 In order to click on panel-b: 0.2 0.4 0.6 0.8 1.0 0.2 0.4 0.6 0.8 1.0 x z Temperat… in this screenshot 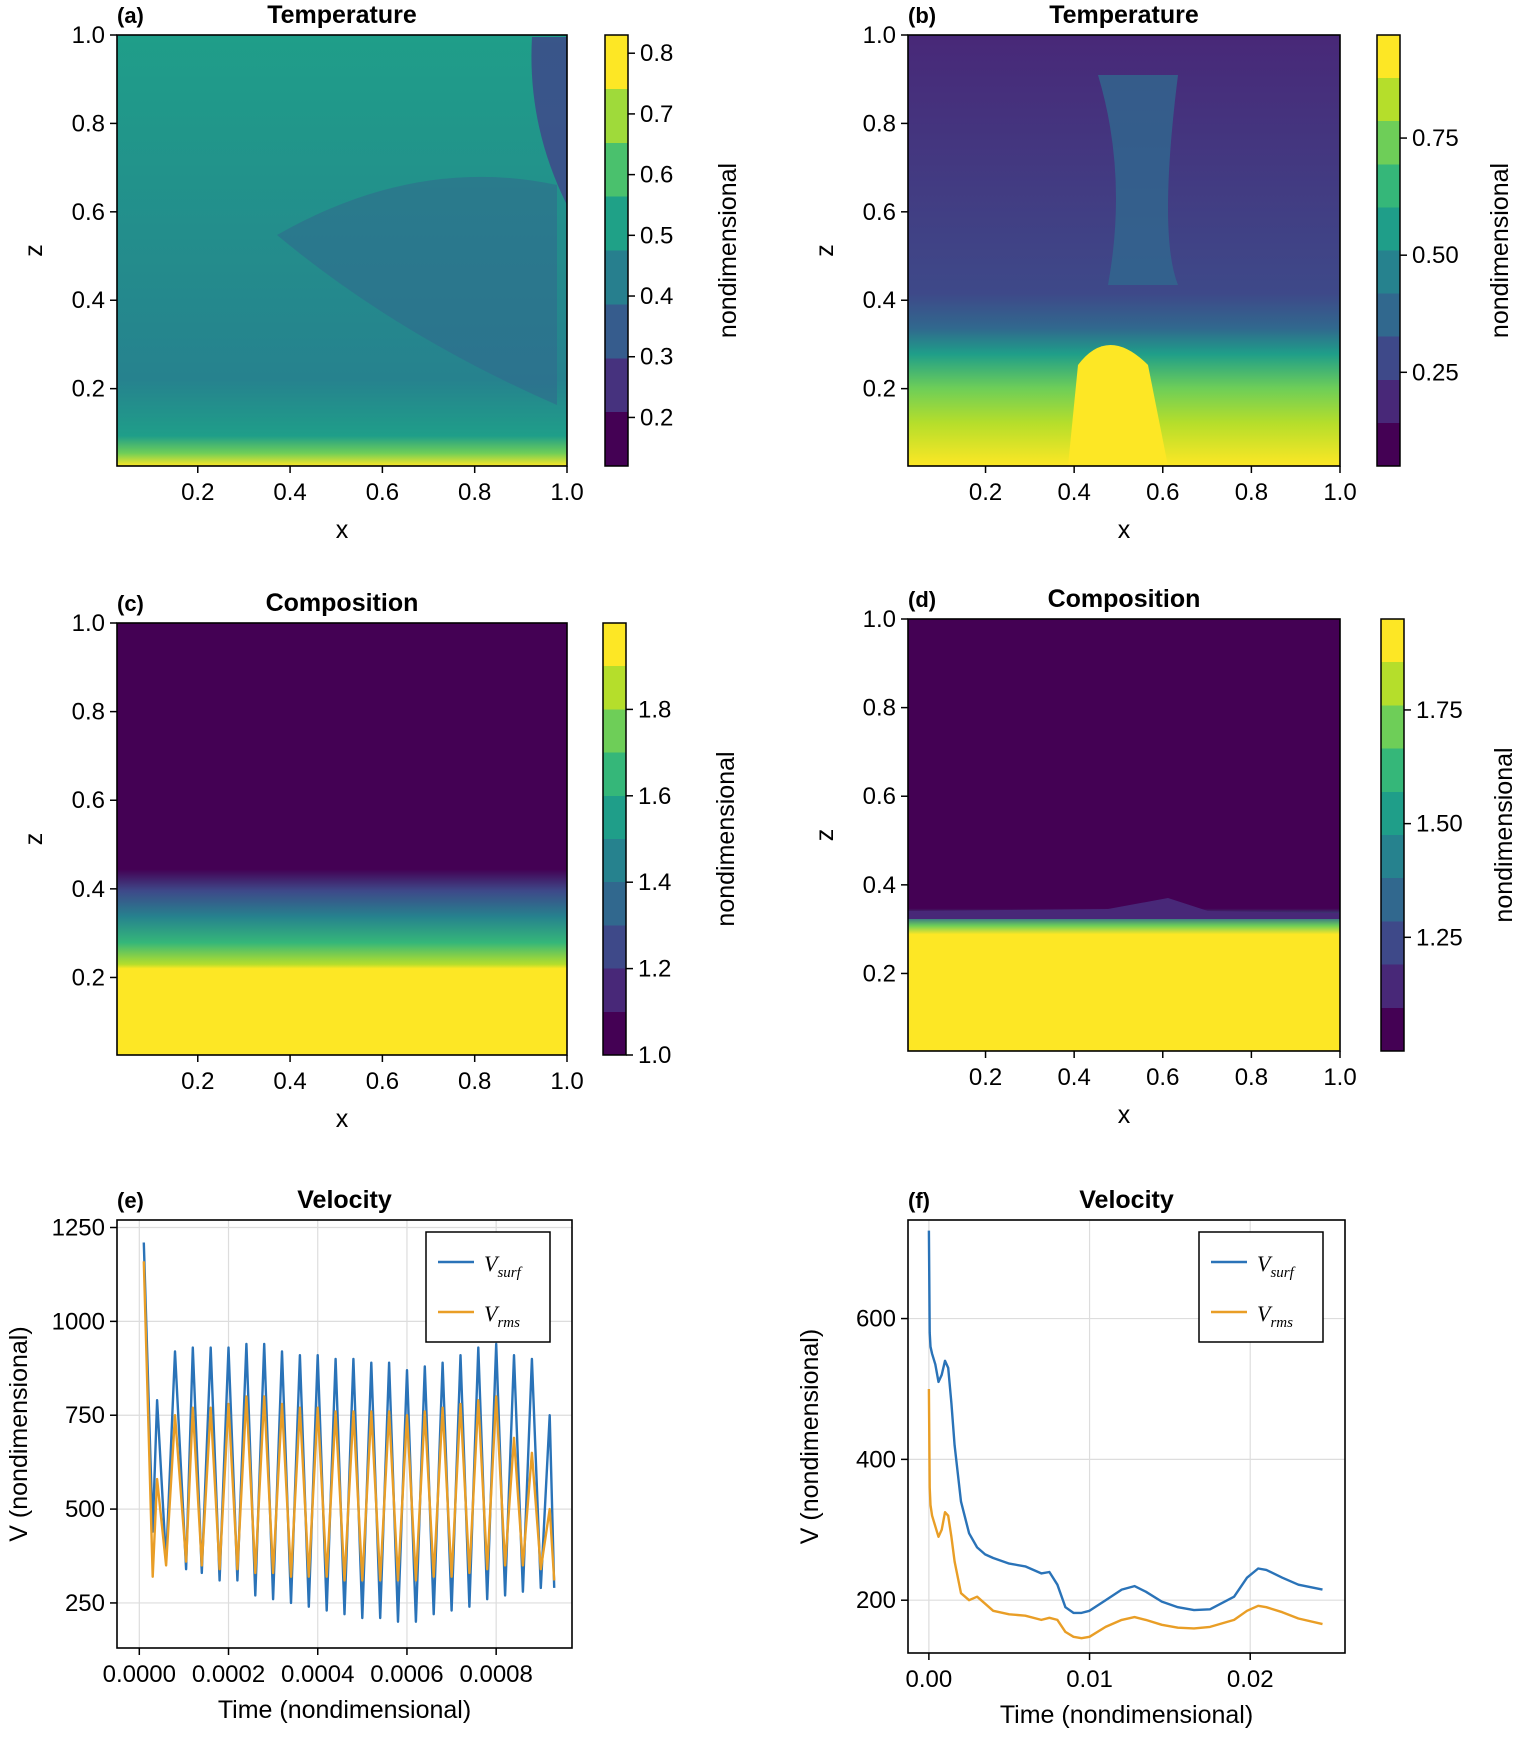, I will do `click(1162, 272)`.